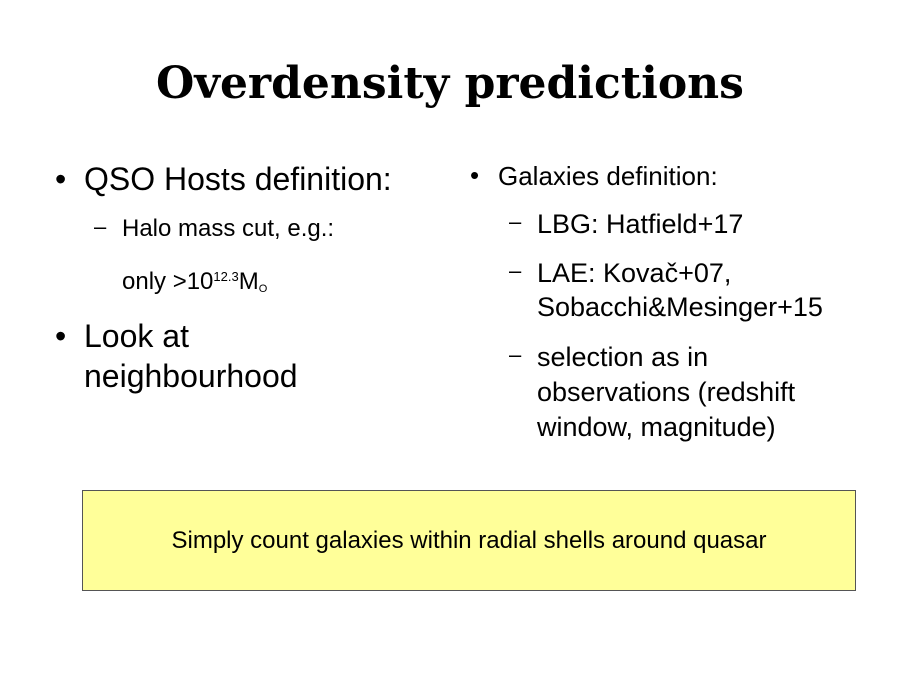 This screenshot has height=675, width=900. I want to click on galaxies-heading: Galaxies definition:, so click(608, 176).